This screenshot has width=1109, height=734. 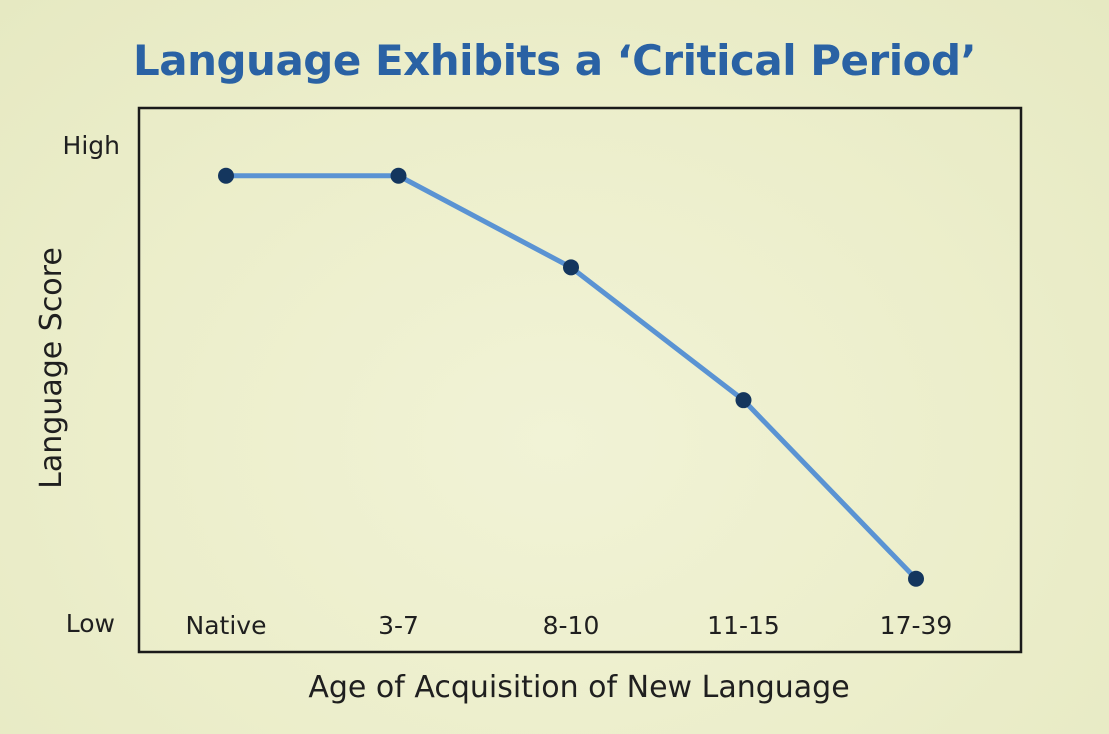 I want to click on x-tick-label-1: Native, so click(x=226, y=625).